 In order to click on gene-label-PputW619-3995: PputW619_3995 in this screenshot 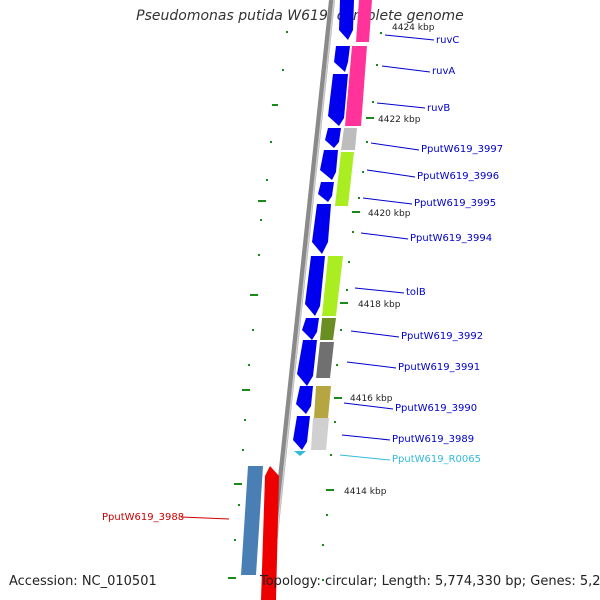, I will do `click(455, 203)`.